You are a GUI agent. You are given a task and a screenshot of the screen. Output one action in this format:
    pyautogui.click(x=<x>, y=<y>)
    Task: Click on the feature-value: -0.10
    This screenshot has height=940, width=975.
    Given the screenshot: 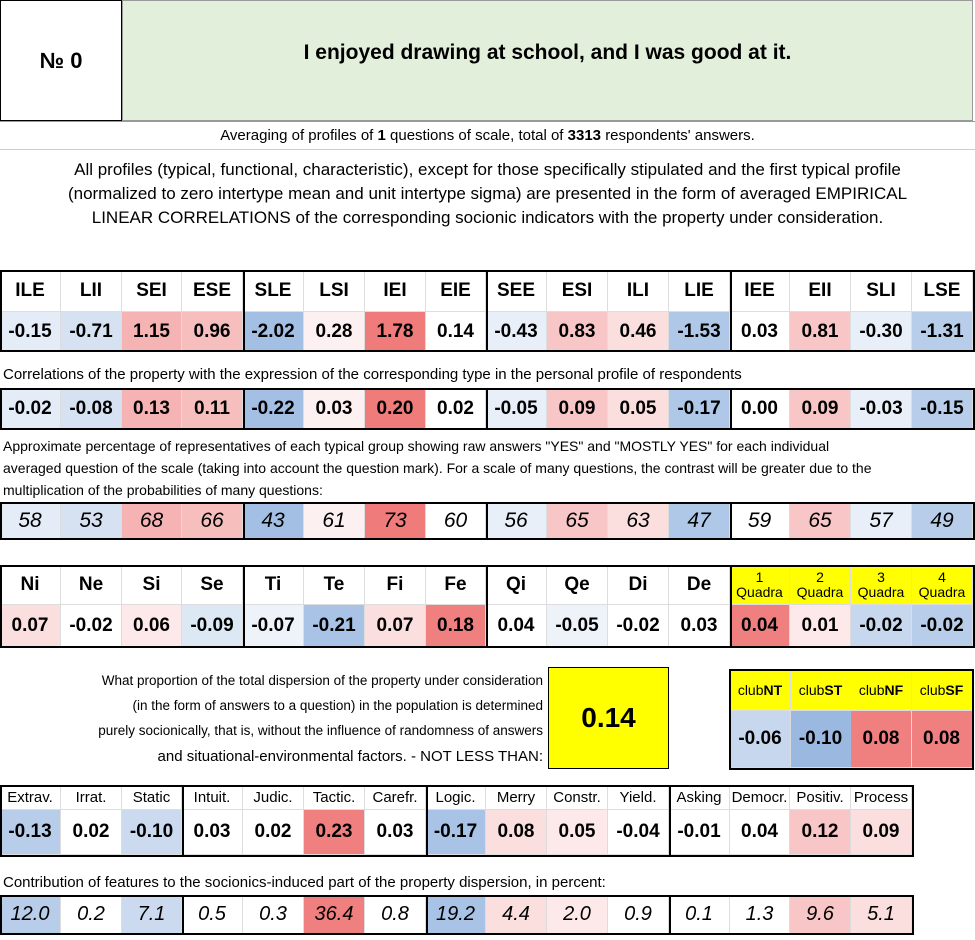 What is the action you would take?
    pyautogui.click(x=152, y=832)
    